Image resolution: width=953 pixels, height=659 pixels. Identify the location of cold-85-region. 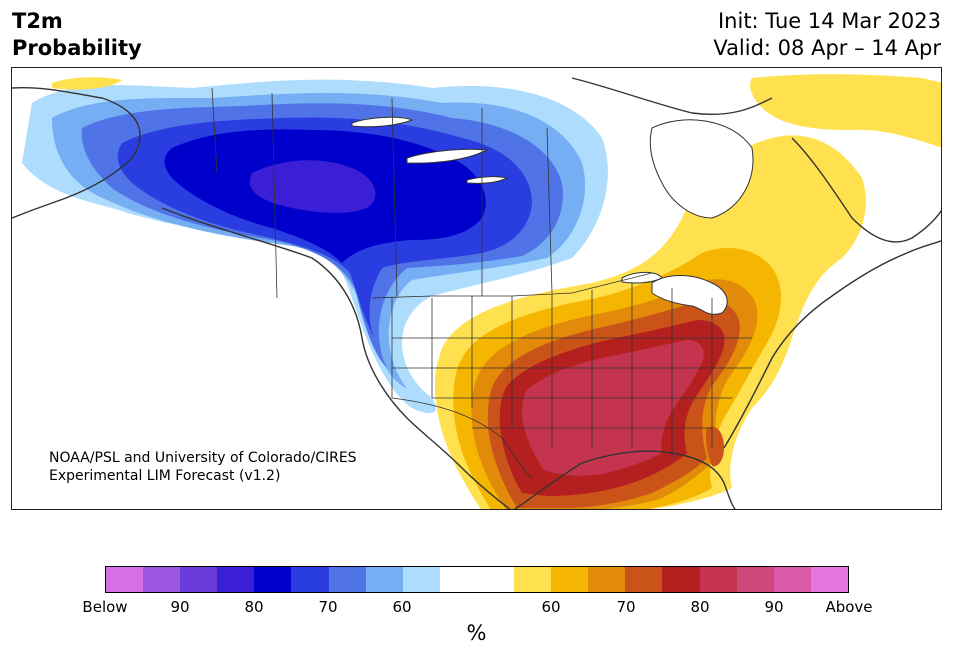
(312, 186).